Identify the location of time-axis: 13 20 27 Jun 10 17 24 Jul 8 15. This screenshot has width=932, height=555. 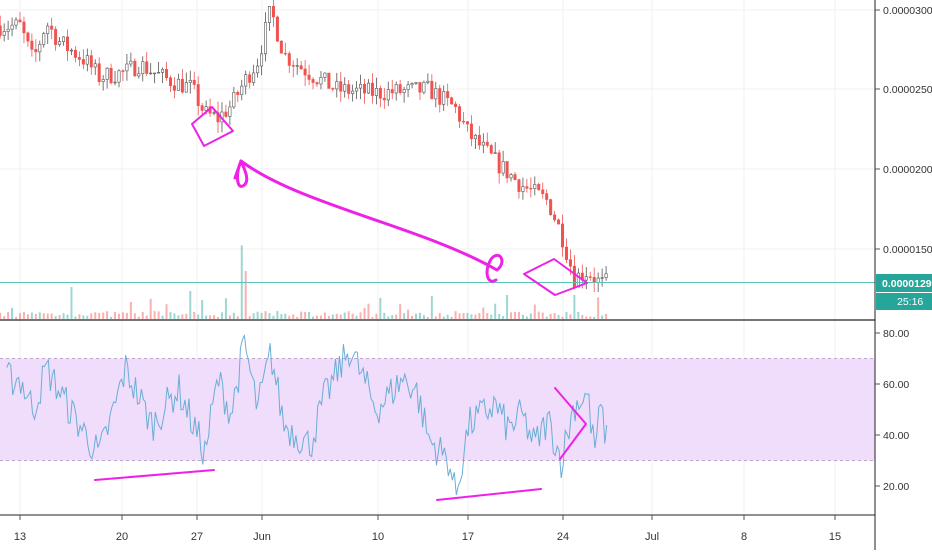
(427, 529).